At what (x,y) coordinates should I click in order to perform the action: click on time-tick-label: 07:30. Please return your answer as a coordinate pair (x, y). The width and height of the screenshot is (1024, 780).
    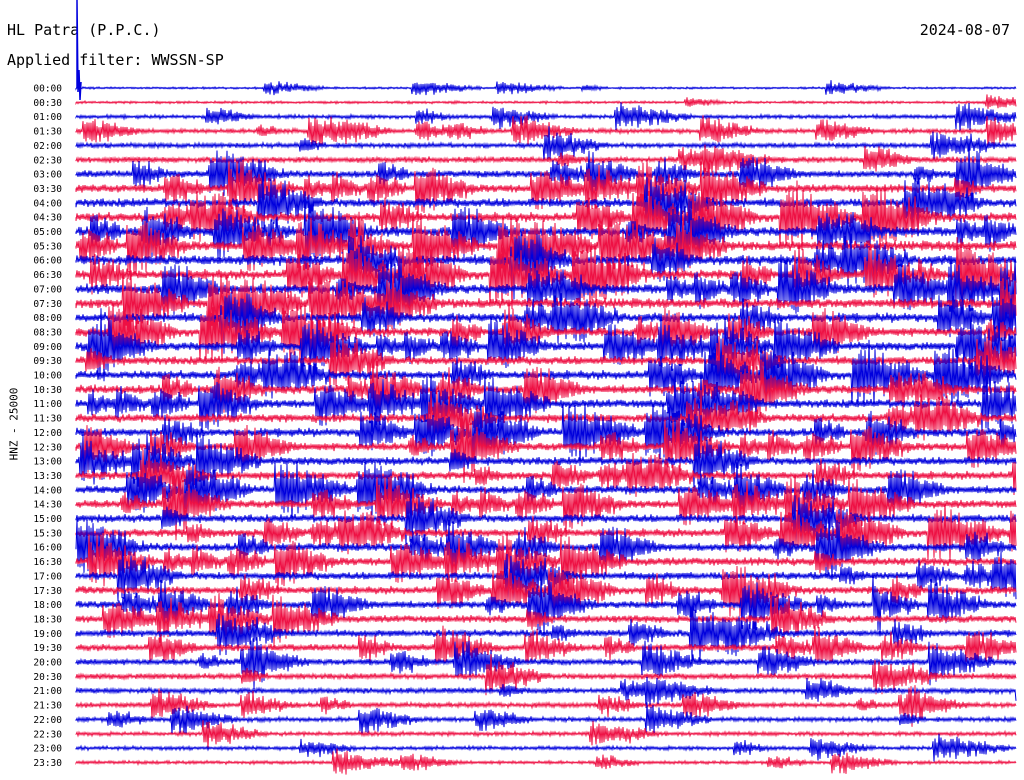
    Looking at the image, I should click on (47, 304).